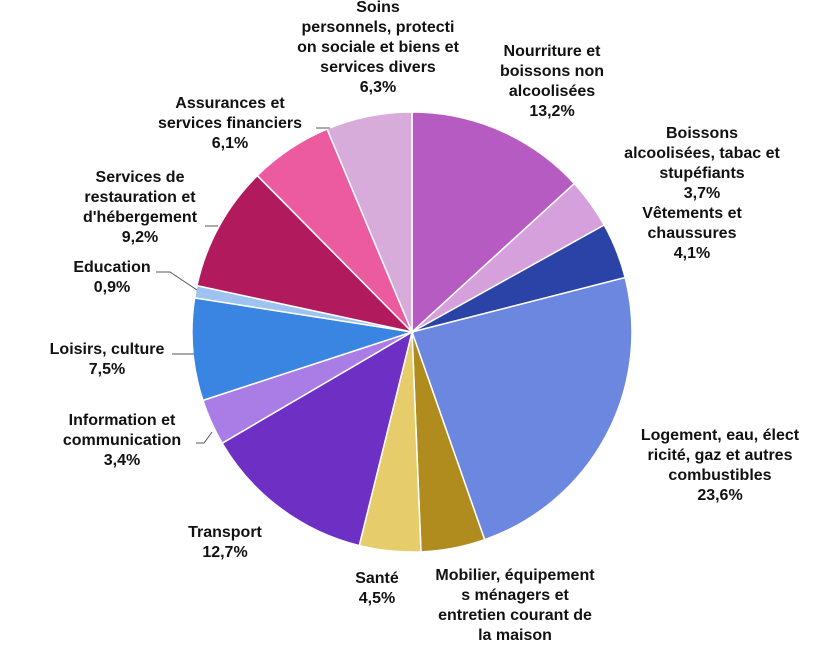 This screenshot has width=835, height=645. I want to click on pie-slice-services-de-restauration-et-d-he, so click(305, 254).